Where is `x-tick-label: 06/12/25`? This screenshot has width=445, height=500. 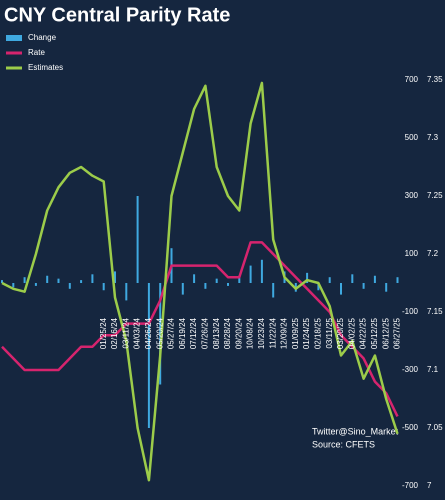
x-tick-label: 06/12/25 is located at coordinates (385, 333).